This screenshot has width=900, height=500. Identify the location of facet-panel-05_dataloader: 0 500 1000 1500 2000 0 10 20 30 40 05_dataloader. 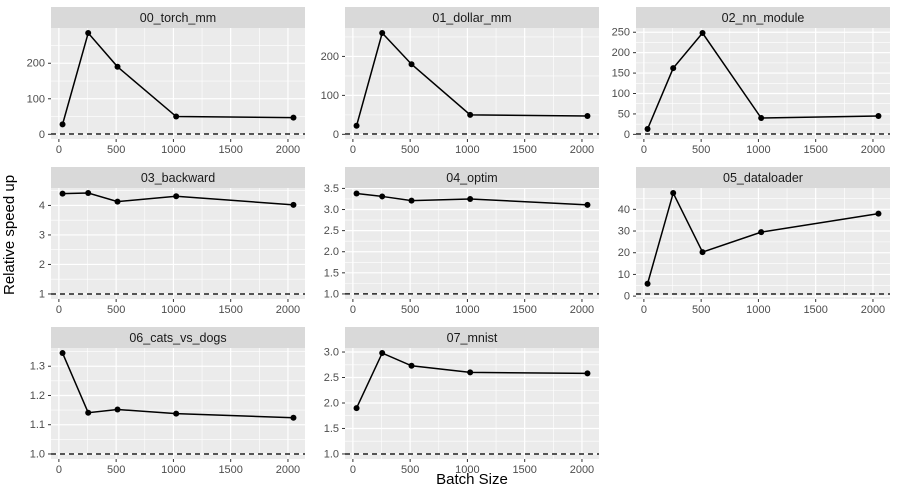
(754, 241).